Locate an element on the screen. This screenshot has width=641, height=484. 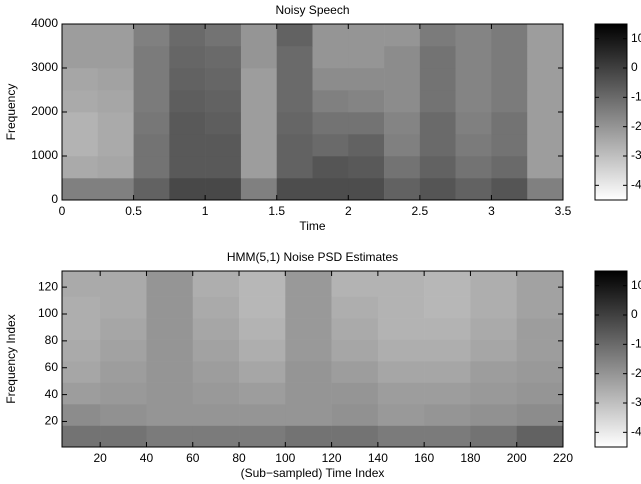
colorbar-tick-label: -40 is located at coordinates (636, 185).